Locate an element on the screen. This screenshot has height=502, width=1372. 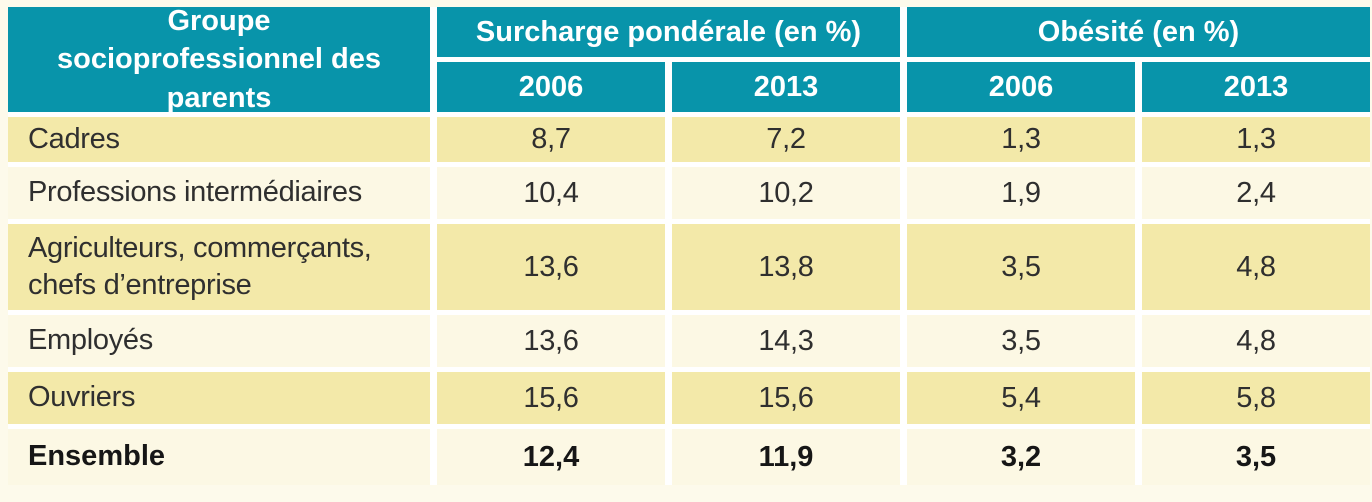
group-header-obesite: Obésité (en %) is located at coordinates (1138, 32).